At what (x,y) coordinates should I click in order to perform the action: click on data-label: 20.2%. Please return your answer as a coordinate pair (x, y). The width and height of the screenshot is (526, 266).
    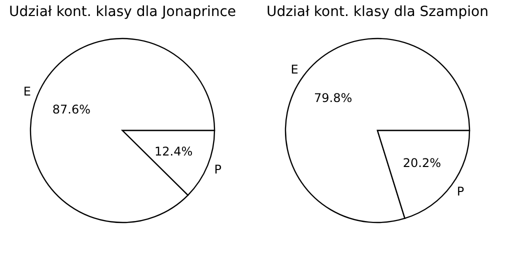
    Looking at the image, I should click on (422, 163).